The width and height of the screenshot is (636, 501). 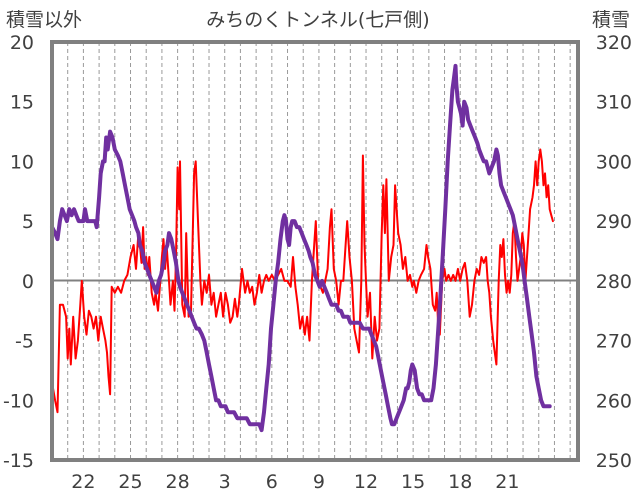 What do you see at coordinates (614, 401) in the screenshot?
I see `right-tick-label: 260` at bounding box center [614, 401].